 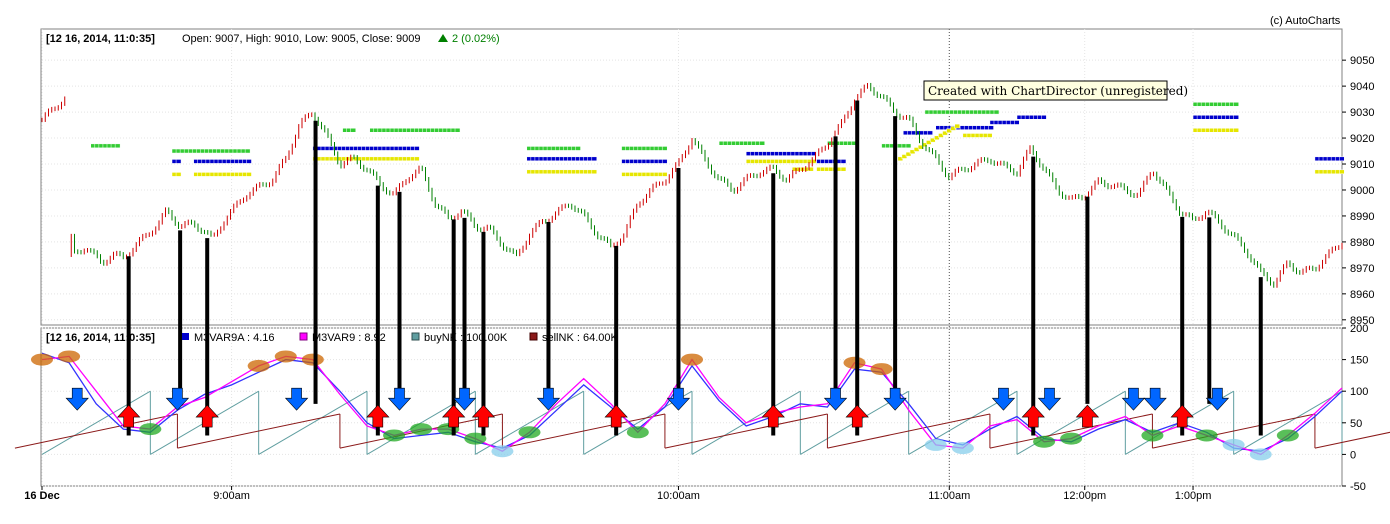 What do you see at coordinates (1356, 424) in the screenshot?
I see `indicator-y-tick-label: 50` at bounding box center [1356, 424].